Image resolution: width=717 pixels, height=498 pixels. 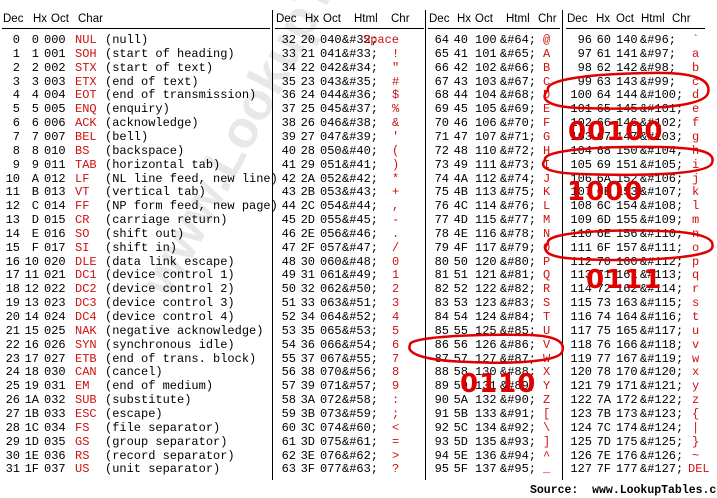 What do you see at coordinates (331, 441) in the screenshot?
I see `oct-cell: 075` at bounding box center [331, 441].